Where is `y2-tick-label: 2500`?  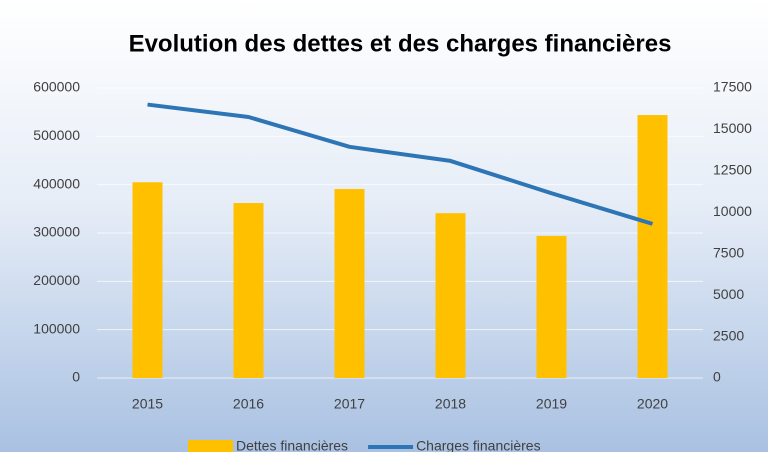
y2-tick-label: 2500 is located at coordinates (728, 335).